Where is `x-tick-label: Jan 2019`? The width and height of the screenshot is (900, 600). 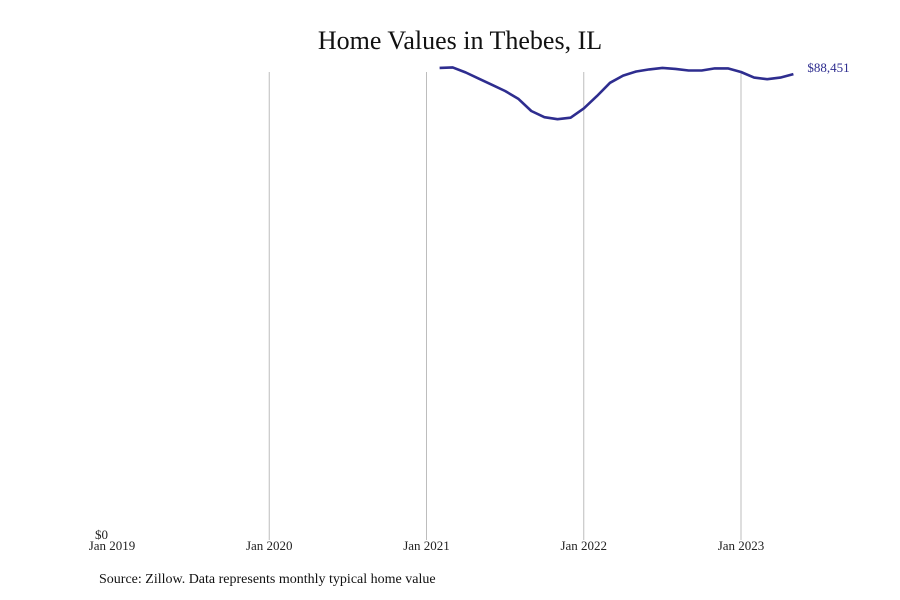 x-tick-label: Jan 2019 is located at coordinates (112, 545).